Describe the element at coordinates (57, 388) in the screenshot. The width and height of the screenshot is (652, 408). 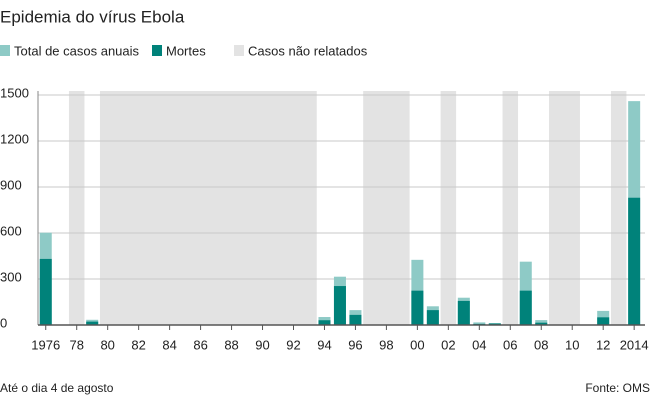
I see `note: Até o dia 4 de agosto` at that location.